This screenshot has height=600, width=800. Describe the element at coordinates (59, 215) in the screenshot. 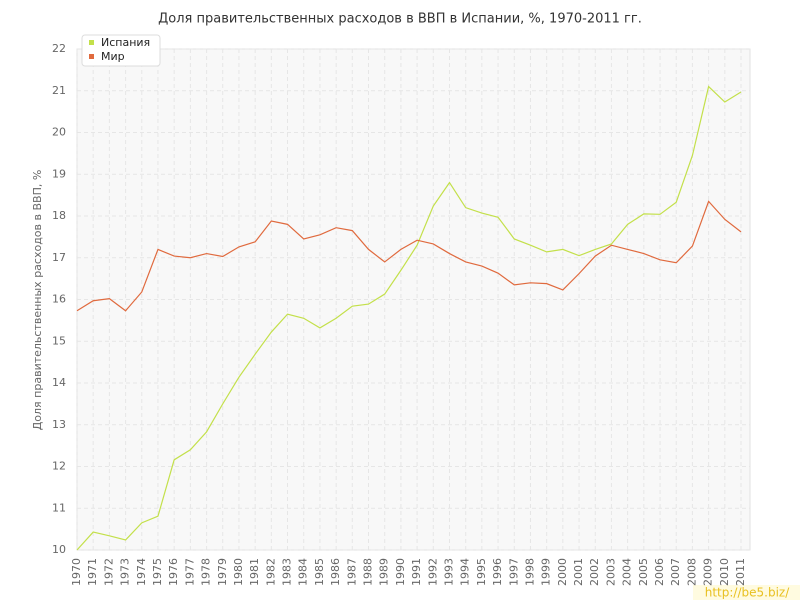

I see `y-tick-label: 18` at that location.